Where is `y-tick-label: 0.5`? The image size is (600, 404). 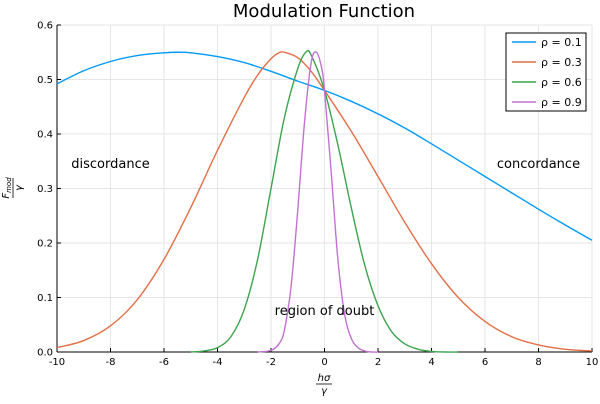
y-tick-label: 0.5 is located at coordinates (45, 80).